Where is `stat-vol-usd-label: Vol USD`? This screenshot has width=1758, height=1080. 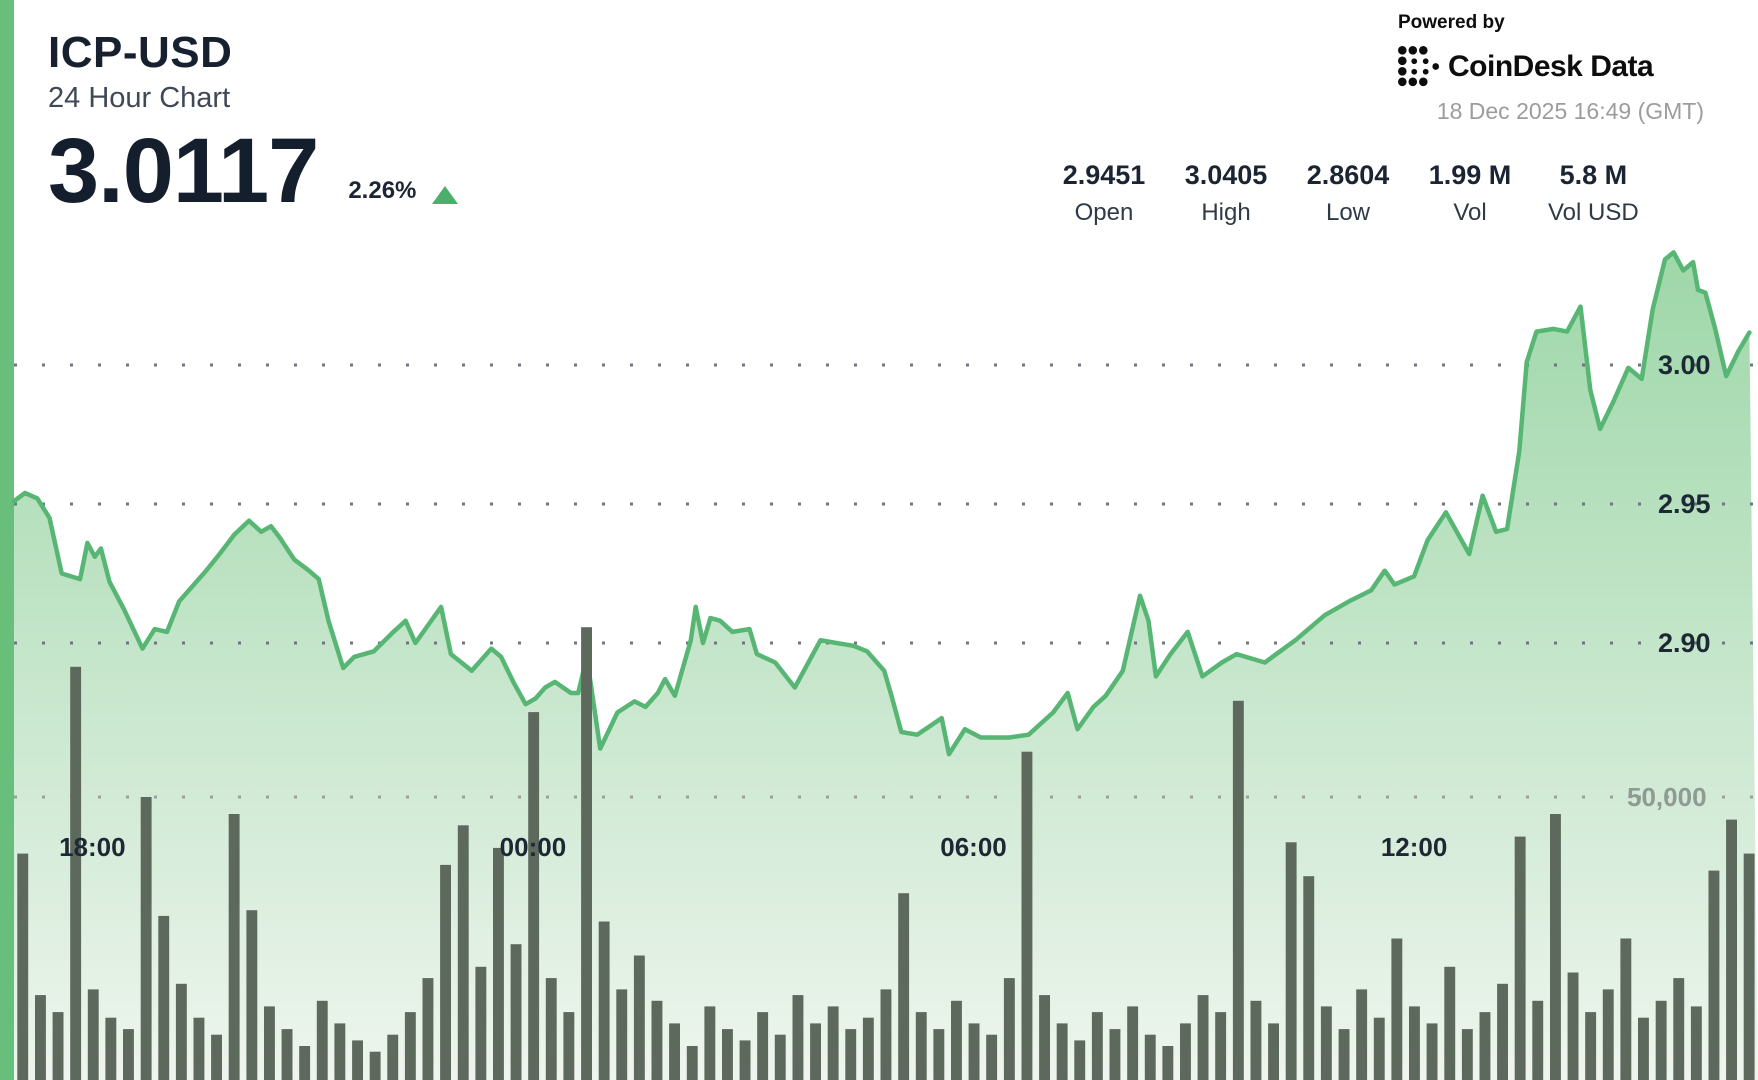 stat-vol-usd-label: Vol USD is located at coordinates (1593, 212).